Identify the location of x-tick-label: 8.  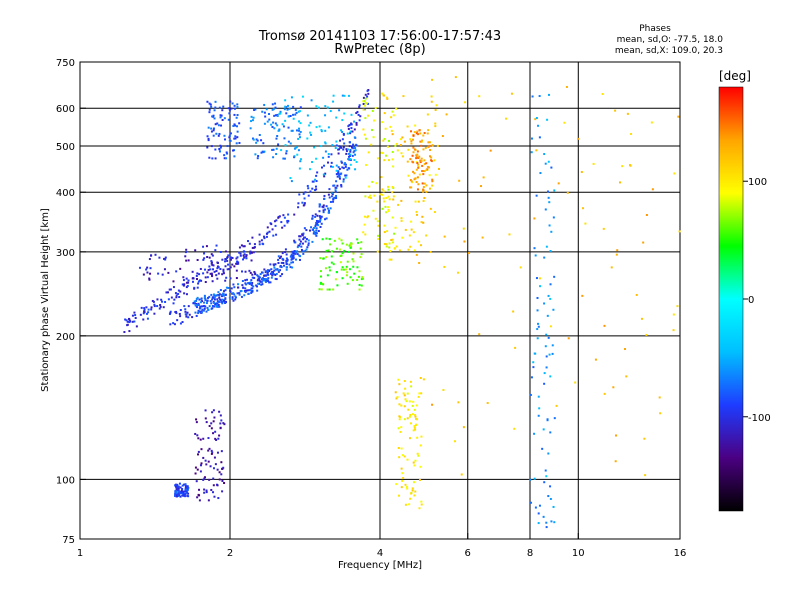
(530, 553).